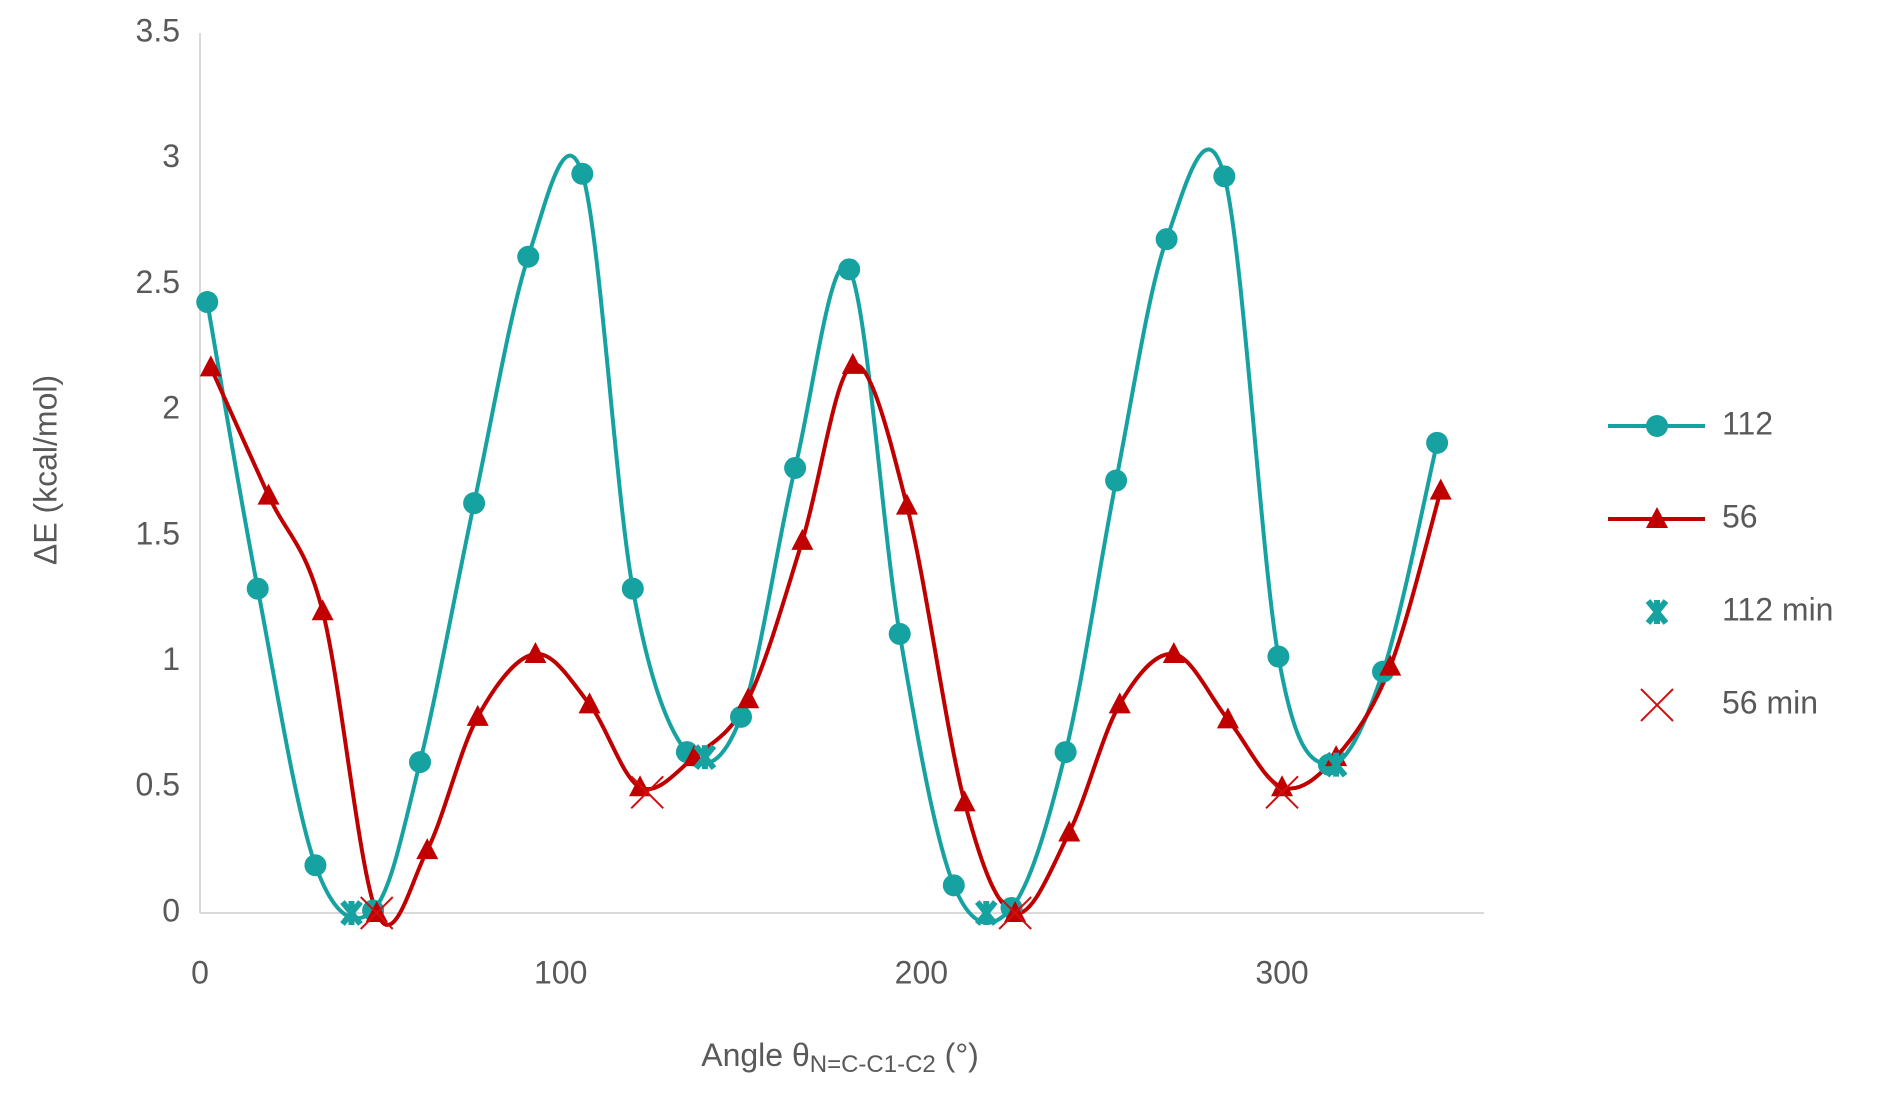  Describe the element at coordinates (755, 1055) in the screenshot. I see `x-axis-title-main: Angle θ` at that location.